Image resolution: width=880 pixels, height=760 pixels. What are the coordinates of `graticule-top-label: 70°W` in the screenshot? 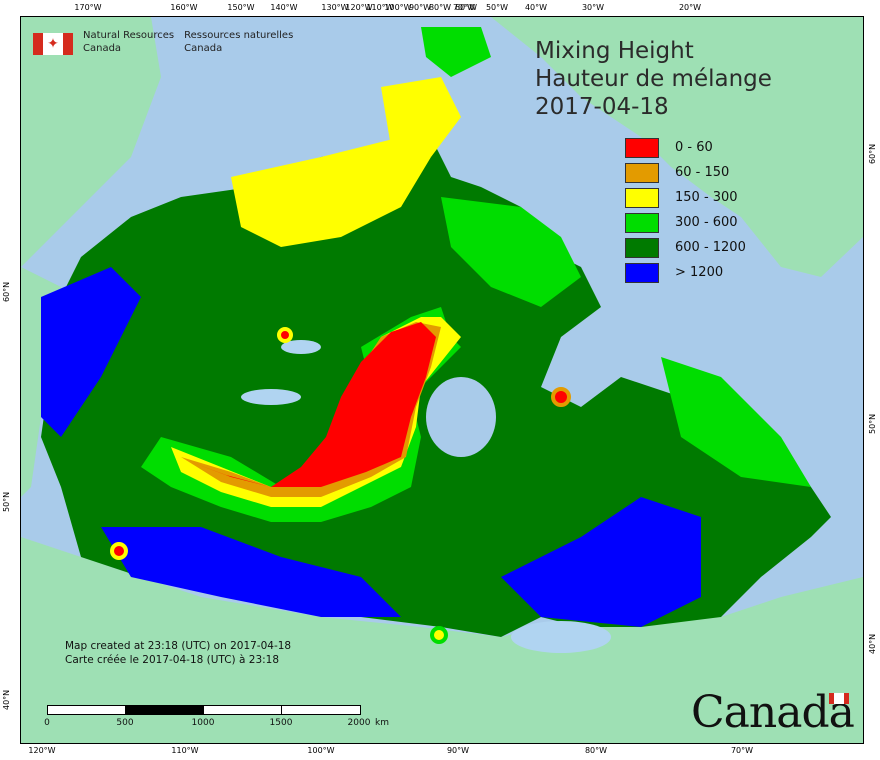 It's located at (464, 7).